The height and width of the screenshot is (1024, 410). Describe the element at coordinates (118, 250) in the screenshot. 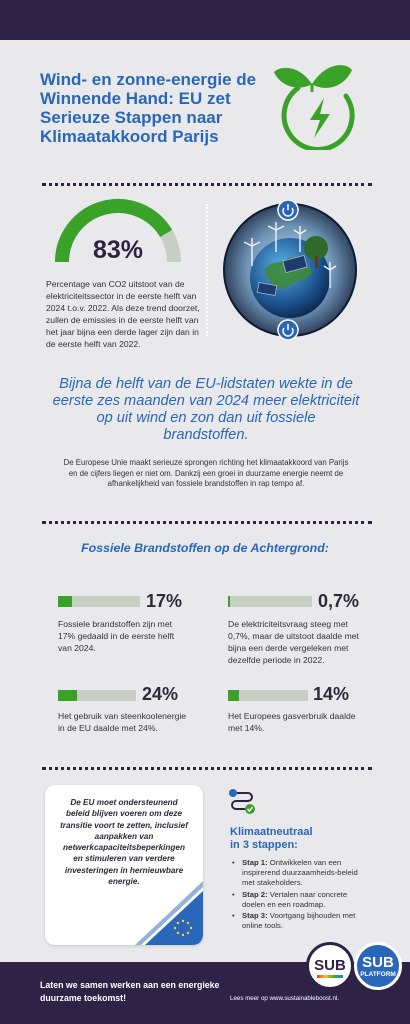

I see `gauge-value: 83%` at that location.